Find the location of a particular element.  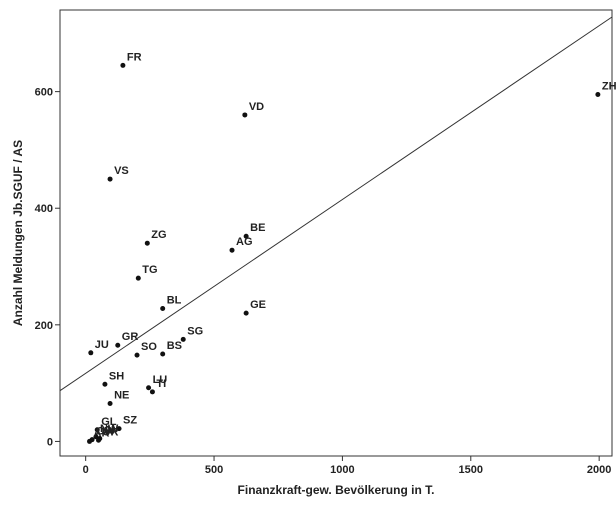

point-label-ge: GE is located at coordinates (258, 305).